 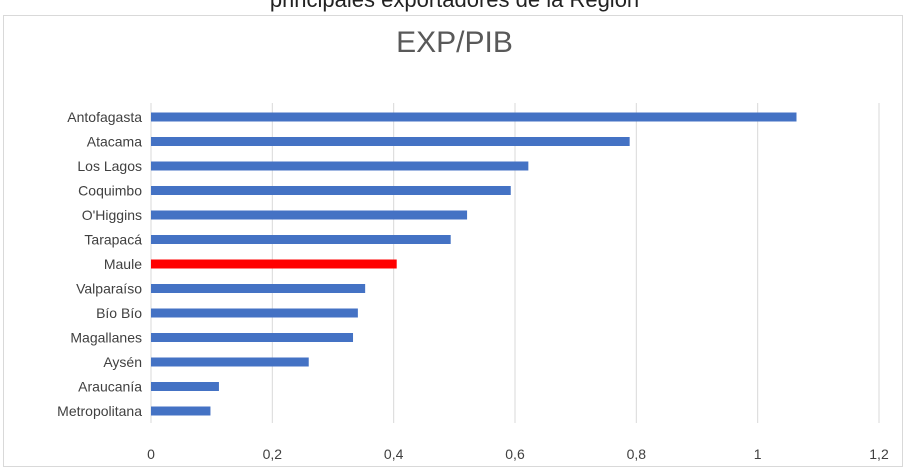 I want to click on category-label: Maule, so click(x=123, y=264).